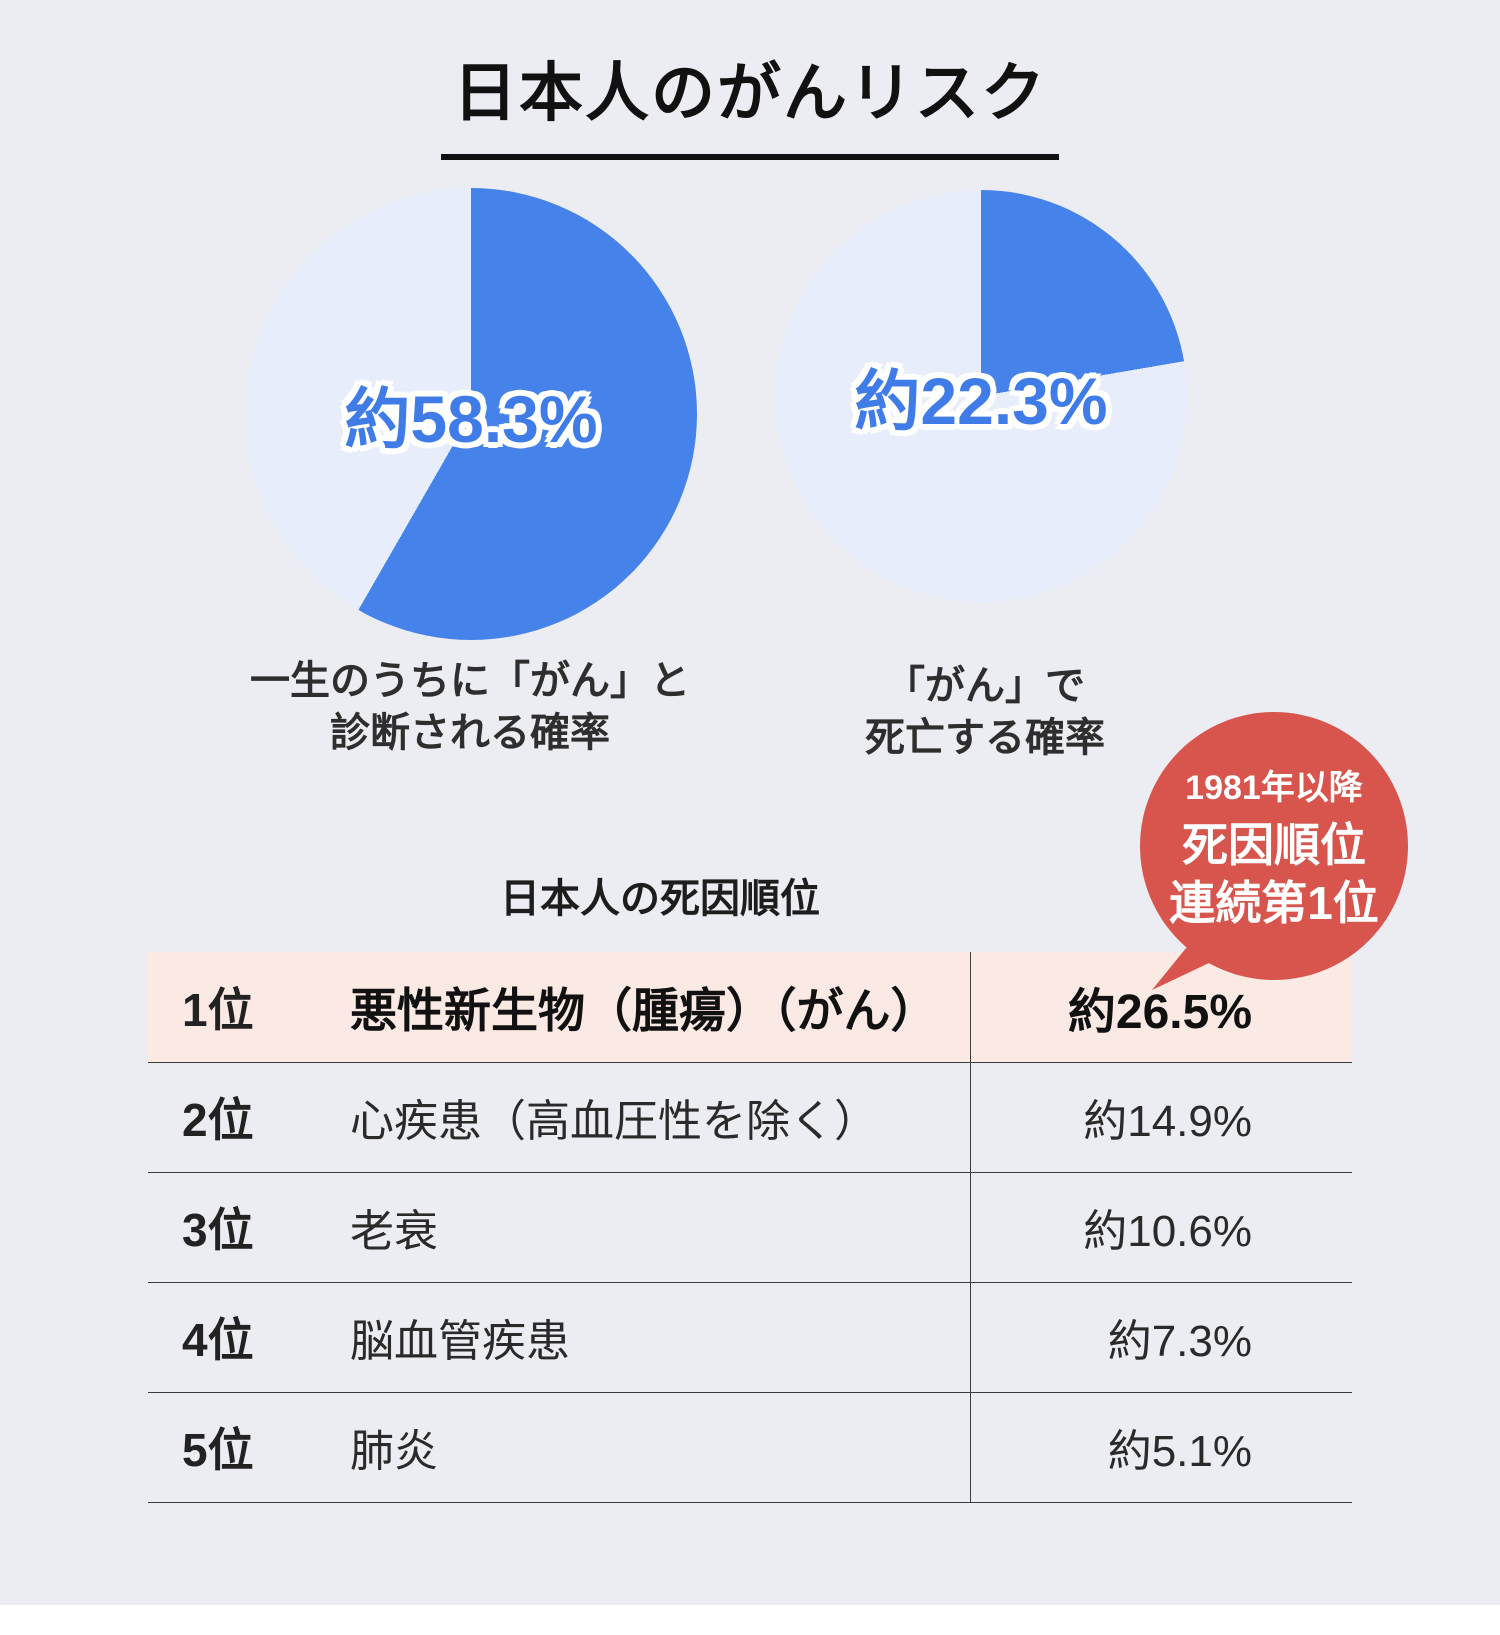  I want to click on rank-cell: 2位, so click(218, 1120).